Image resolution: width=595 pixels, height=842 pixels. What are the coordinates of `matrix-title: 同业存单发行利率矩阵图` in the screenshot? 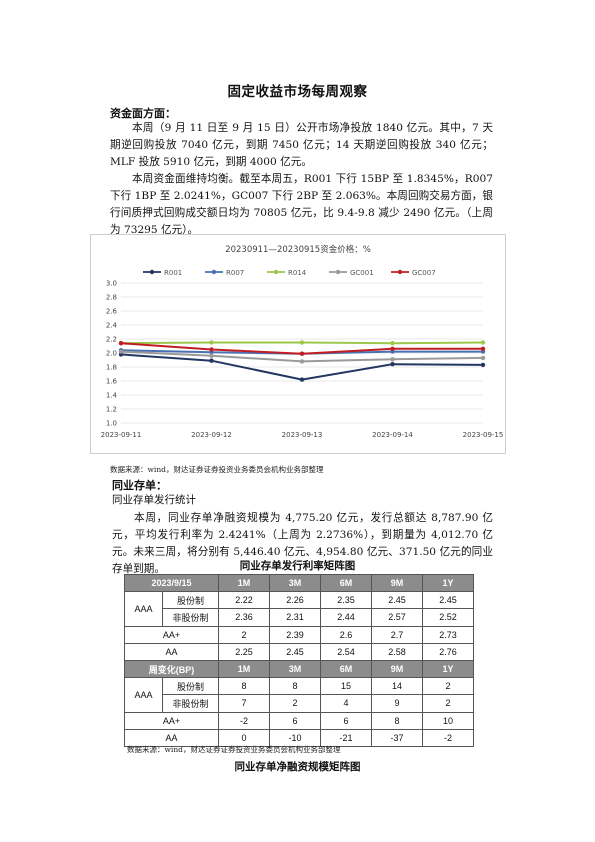 It's located at (297, 566).